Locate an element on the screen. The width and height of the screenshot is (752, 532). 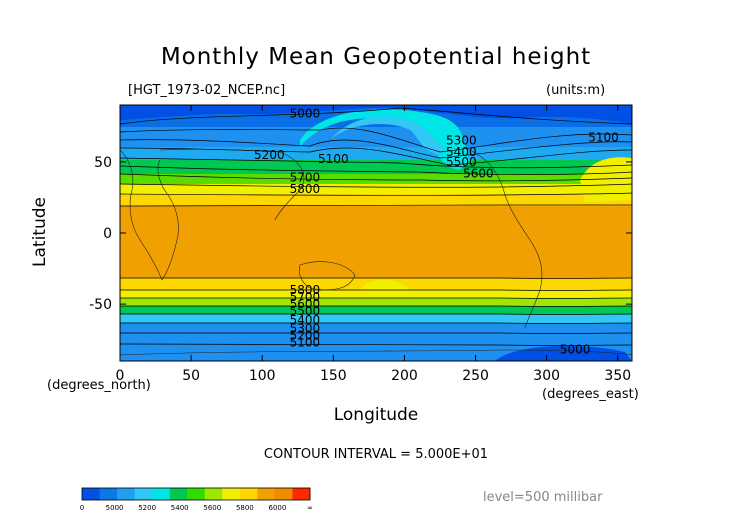
file-label: [HGT_1973-02_NCEP.nc] is located at coordinates (207, 90).